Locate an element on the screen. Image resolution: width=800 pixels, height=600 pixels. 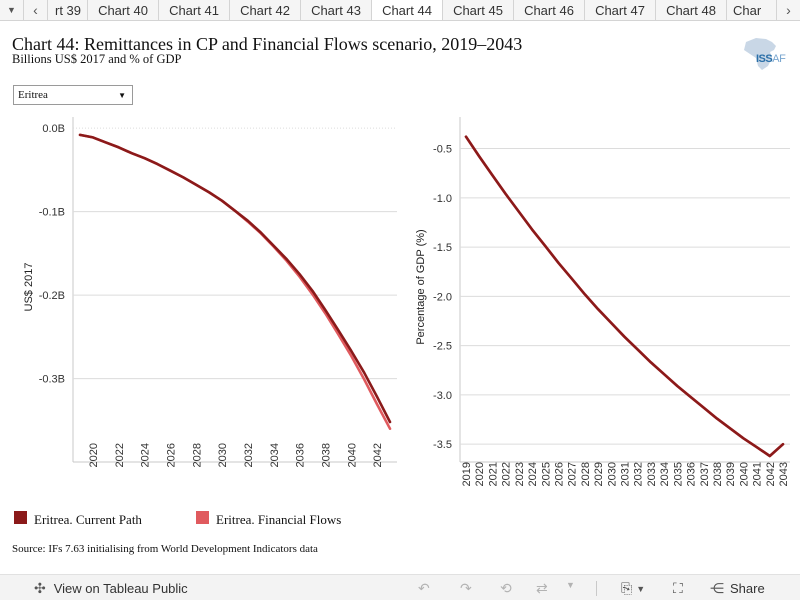
tab-chart-40: Chart 40 is located at coordinates (123, 10).